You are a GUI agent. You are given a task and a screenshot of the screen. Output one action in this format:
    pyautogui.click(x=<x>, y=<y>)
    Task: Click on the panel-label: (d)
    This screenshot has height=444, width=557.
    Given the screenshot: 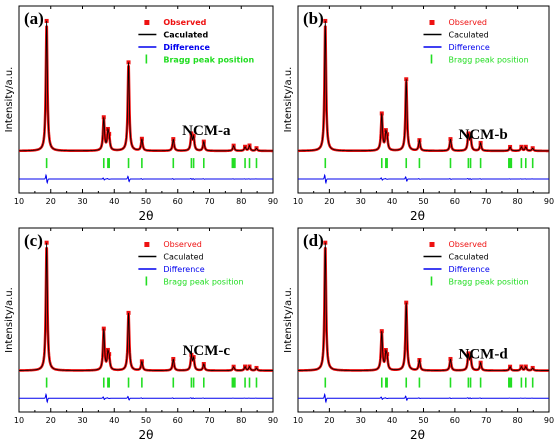 What is the action you would take?
    pyautogui.click(x=313, y=240)
    